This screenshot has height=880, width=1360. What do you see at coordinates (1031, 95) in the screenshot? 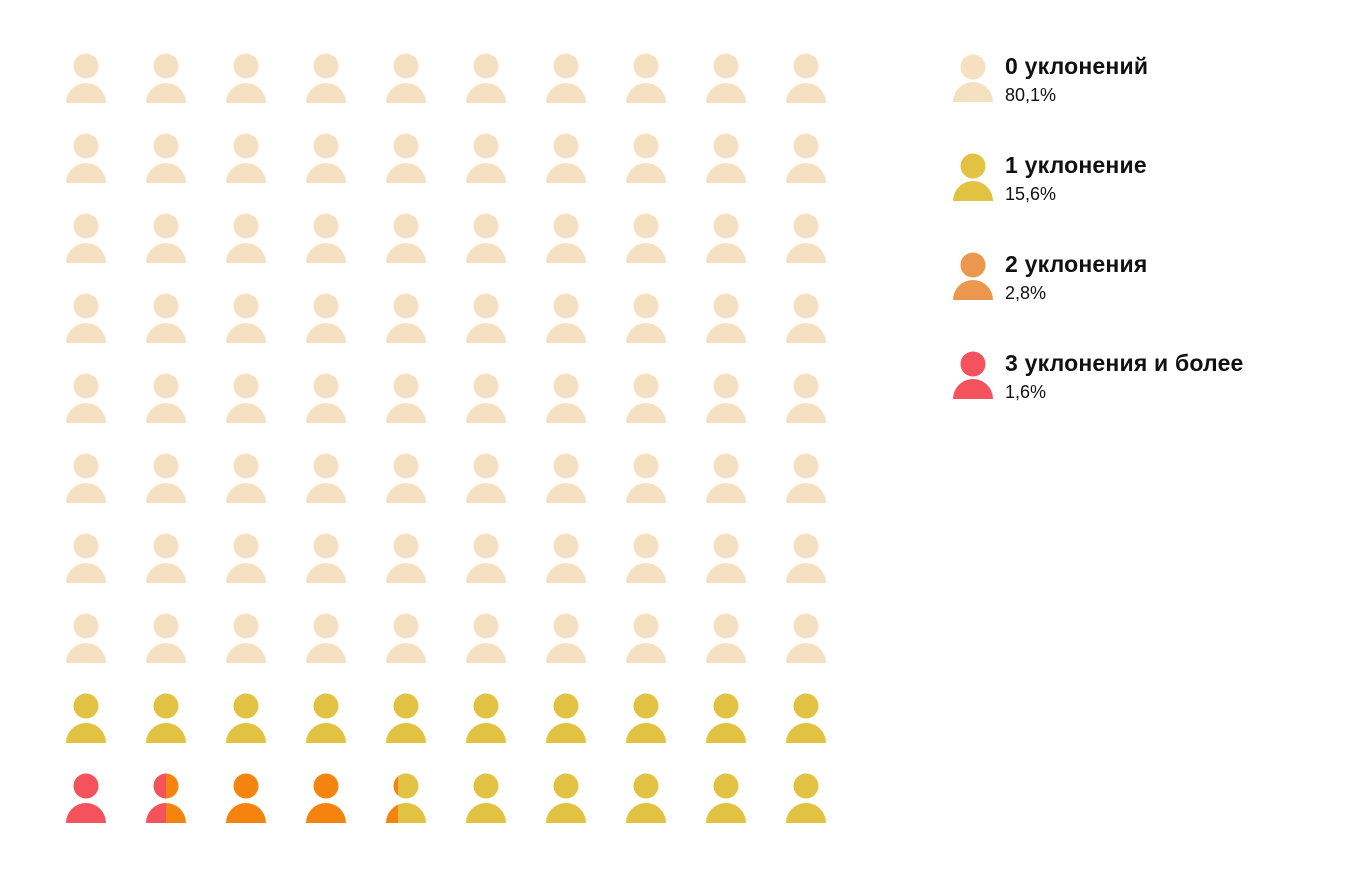
I see `legend-value: 80,1%` at bounding box center [1031, 95].